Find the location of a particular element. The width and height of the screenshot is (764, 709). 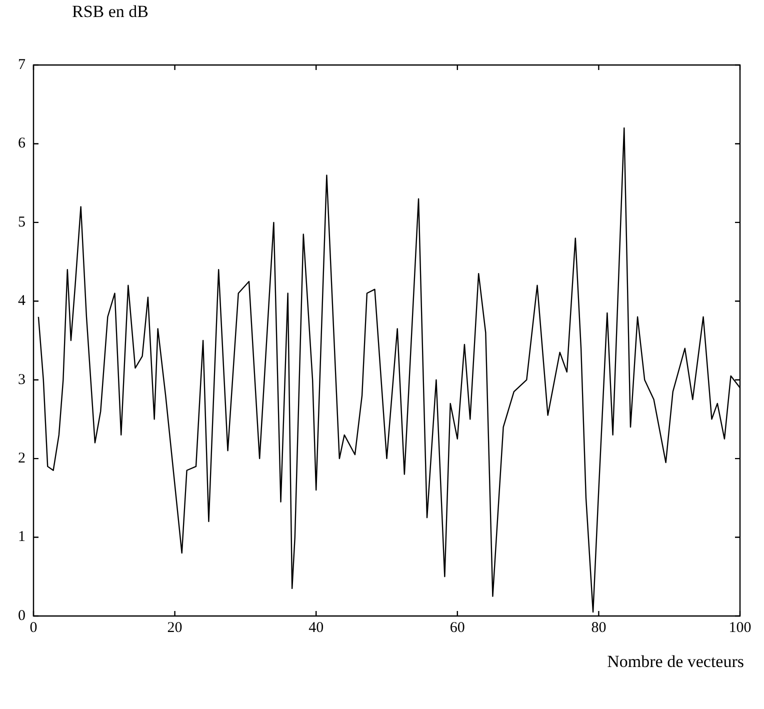

y-tick-label: 2 is located at coordinates (22, 458).